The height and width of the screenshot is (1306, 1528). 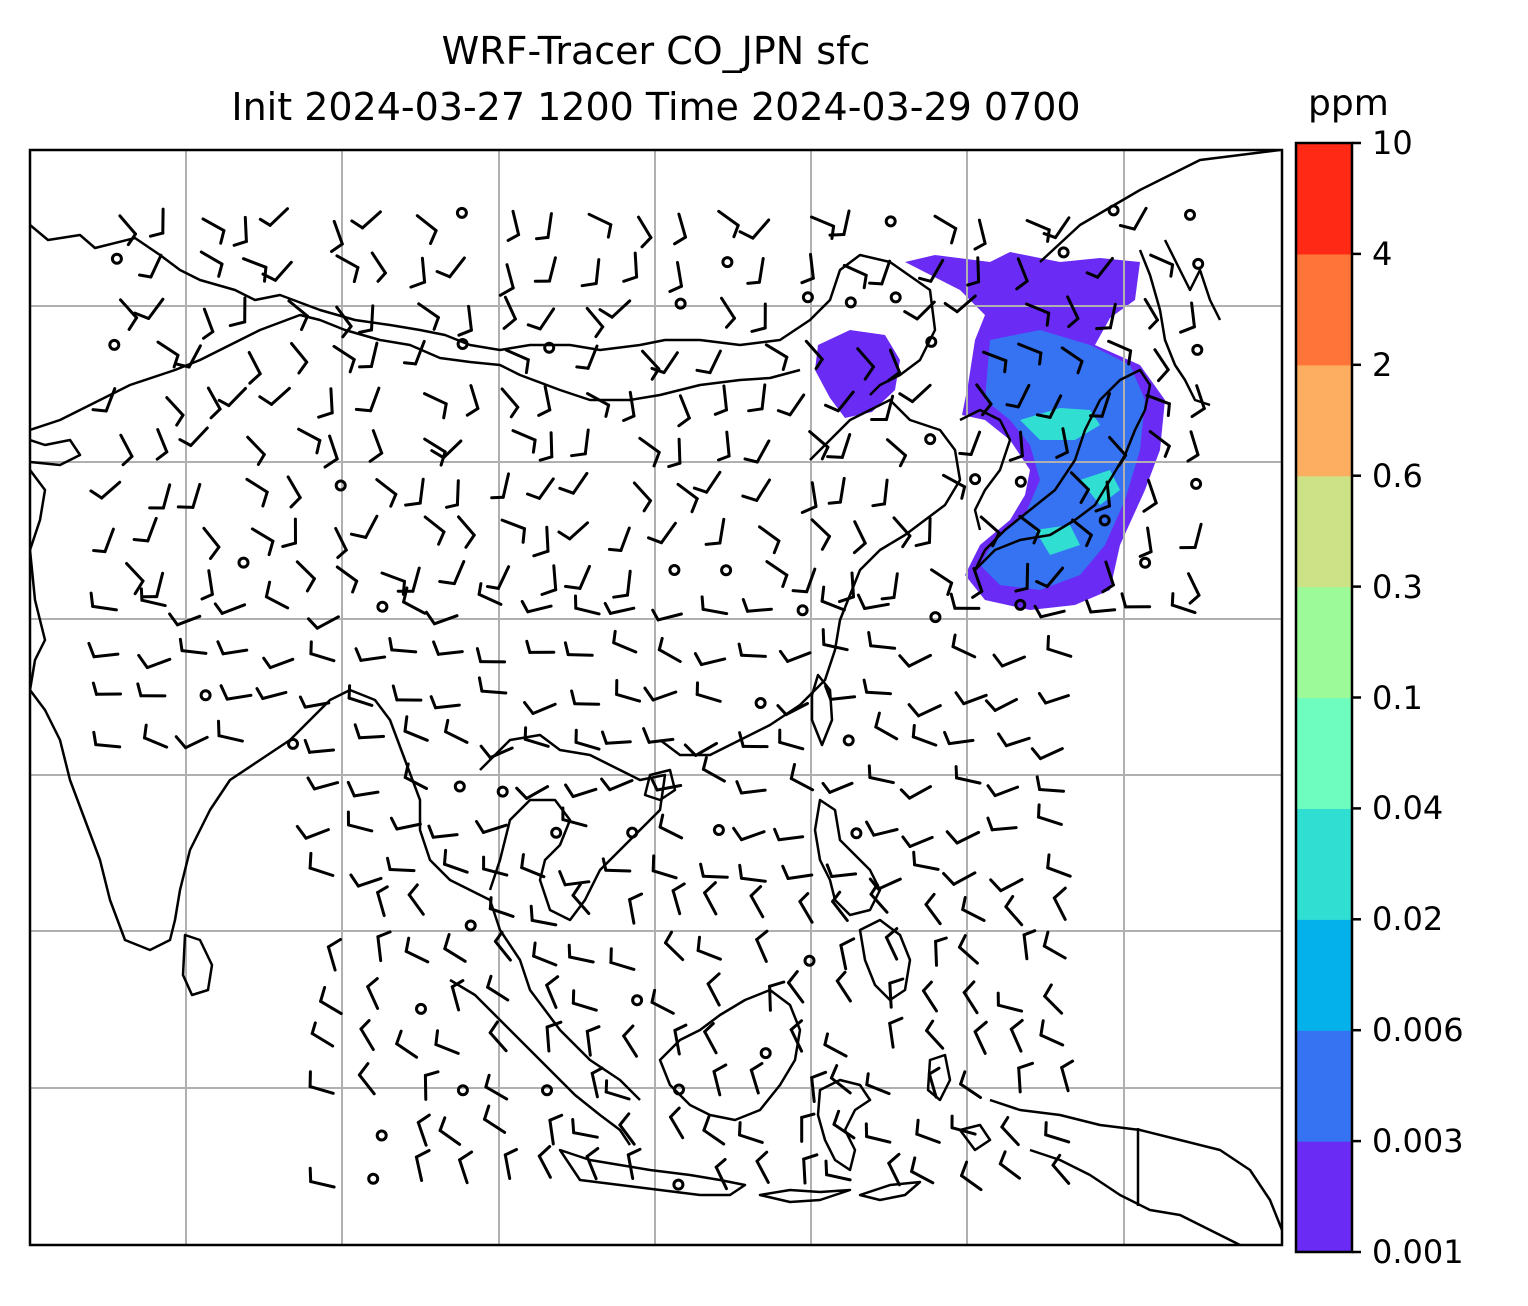 What do you see at coordinates (1418, 1252) in the screenshot?
I see `colorbar-tick-label: 0.001` at bounding box center [1418, 1252].